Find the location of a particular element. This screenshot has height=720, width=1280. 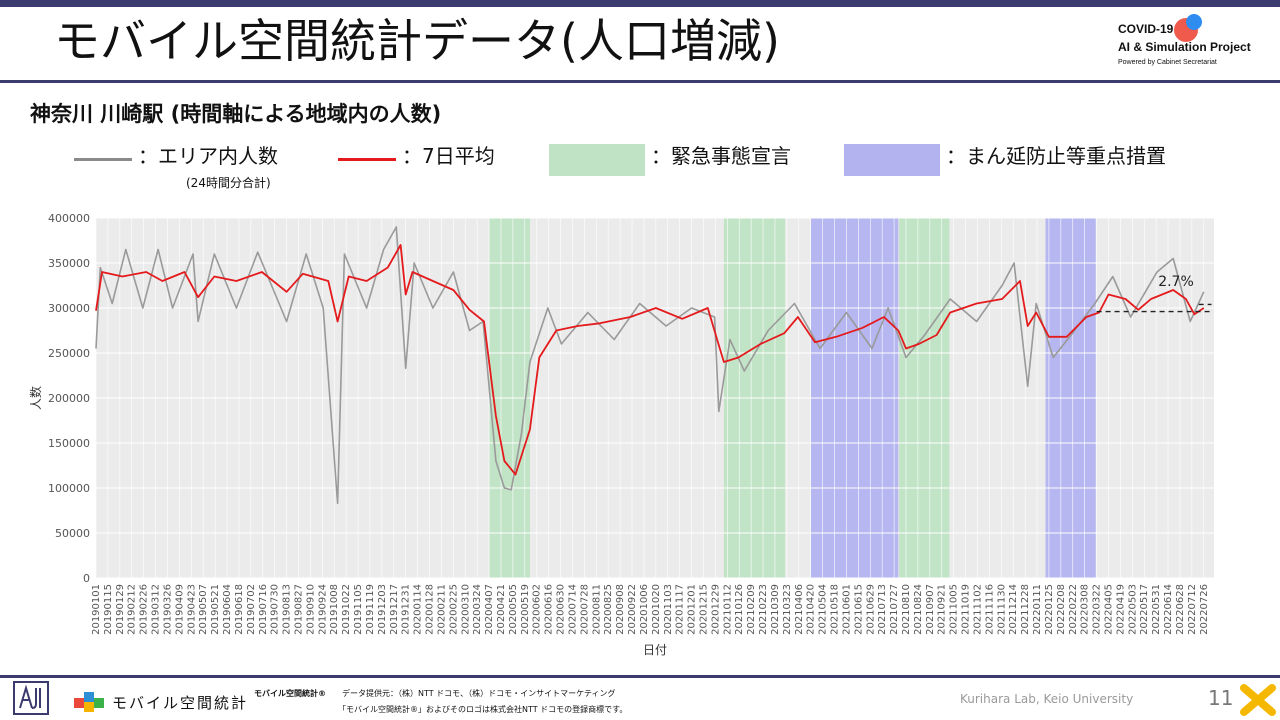

x-tick-label: 20210112 is located at coordinates (727, 609).